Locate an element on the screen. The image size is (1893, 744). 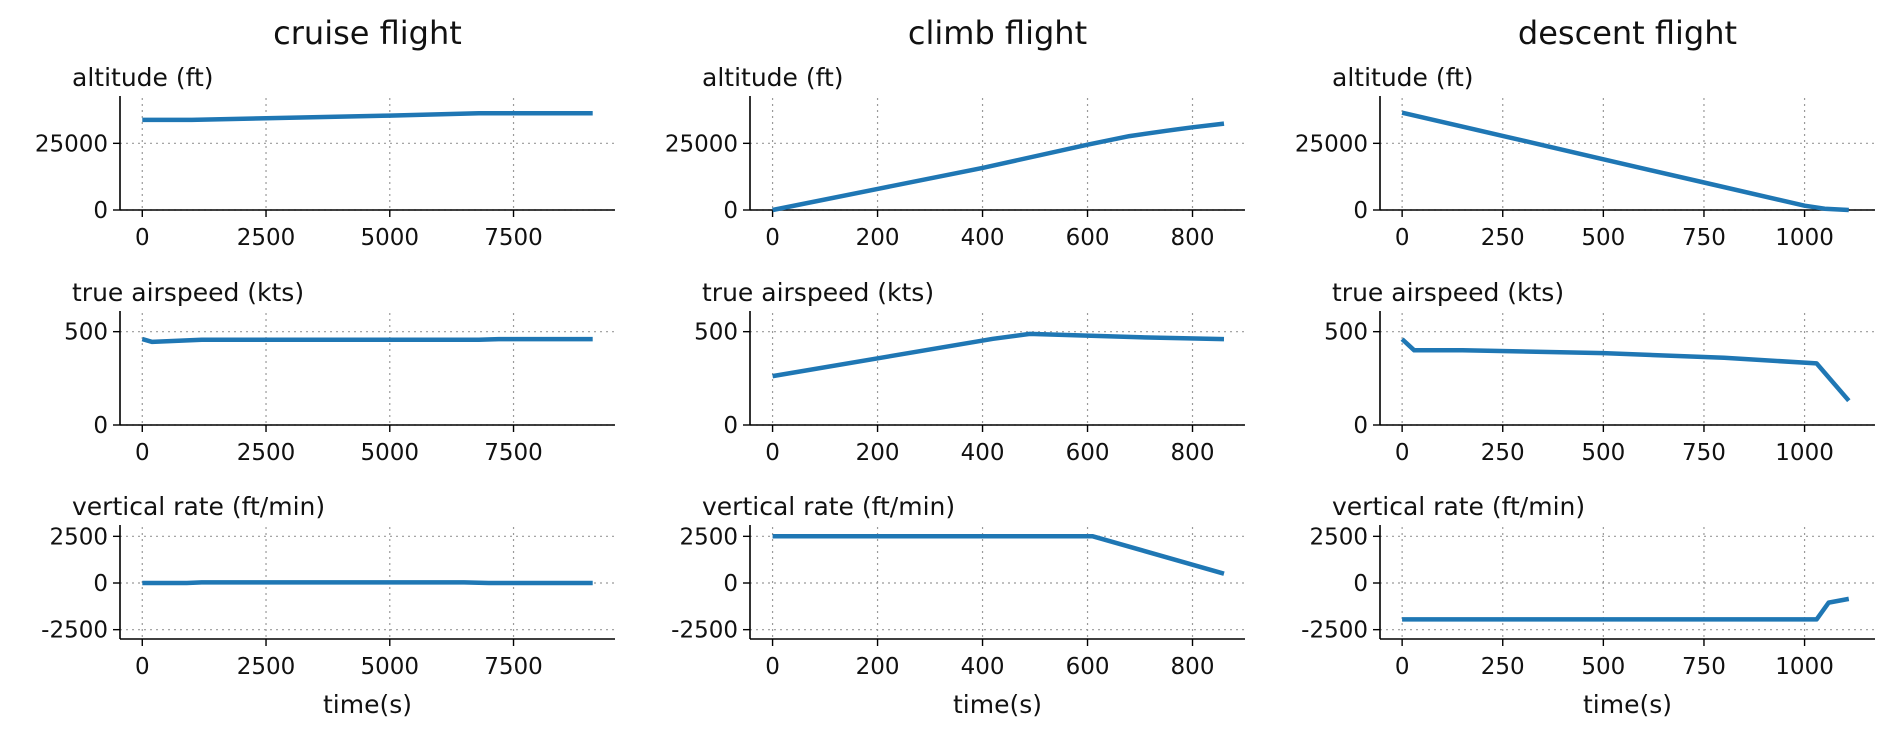
column-title: climb flight is located at coordinates (997, 33).